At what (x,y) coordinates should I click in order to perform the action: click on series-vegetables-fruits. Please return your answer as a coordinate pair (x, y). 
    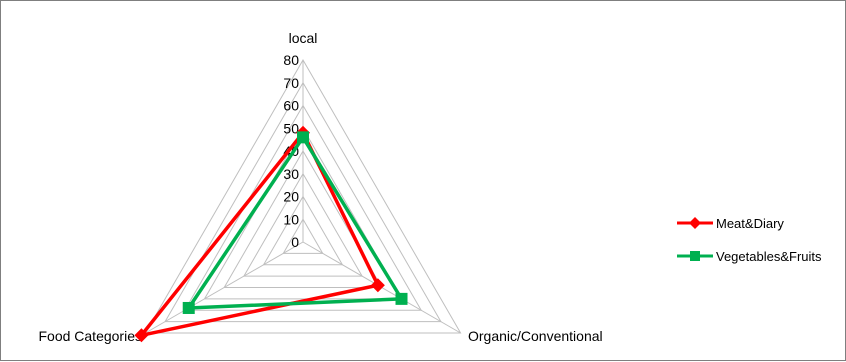
    Looking at the image, I should click on (295, 222).